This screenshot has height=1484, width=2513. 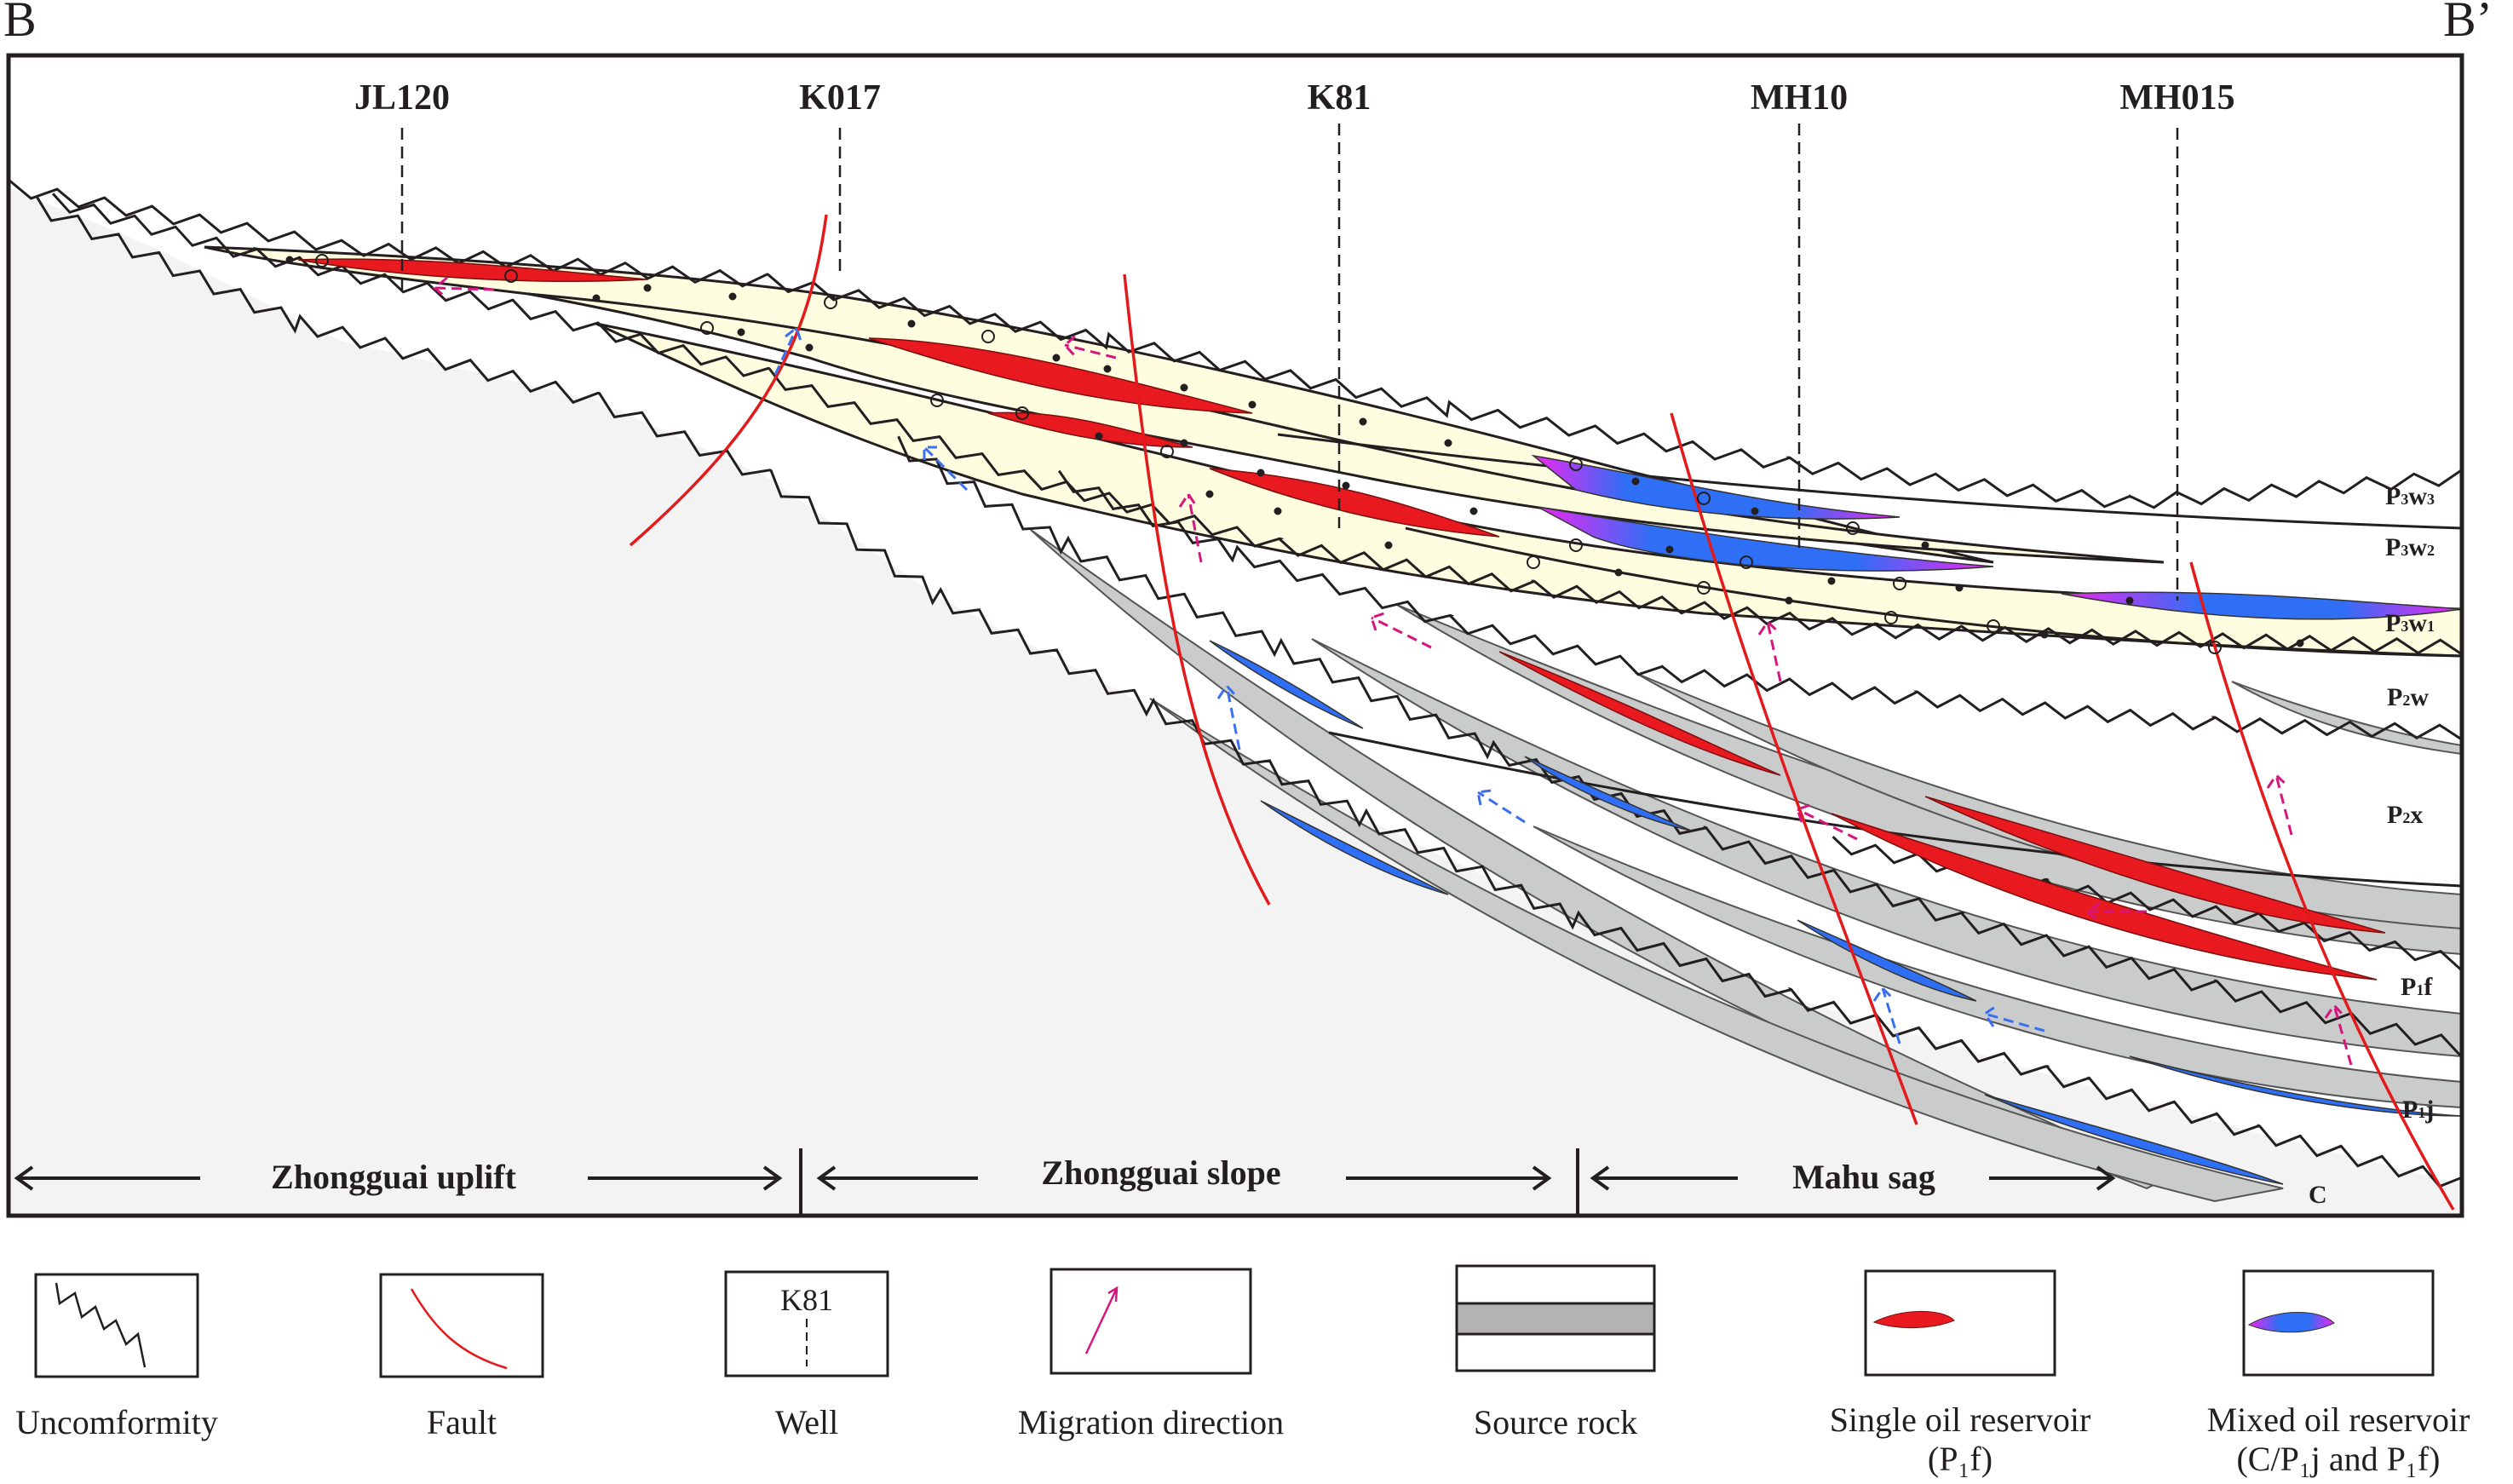 I want to click on legend-label: Single oil reservoir, so click(x=1960, y=1420).